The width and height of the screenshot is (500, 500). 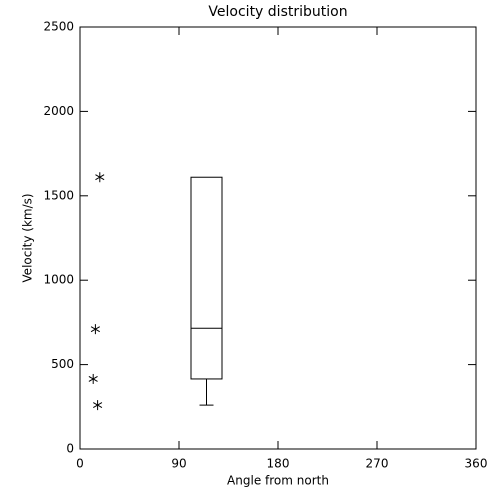 What do you see at coordinates (70, 449) in the screenshot?
I see `y-tick-label: 0` at bounding box center [70, 449].